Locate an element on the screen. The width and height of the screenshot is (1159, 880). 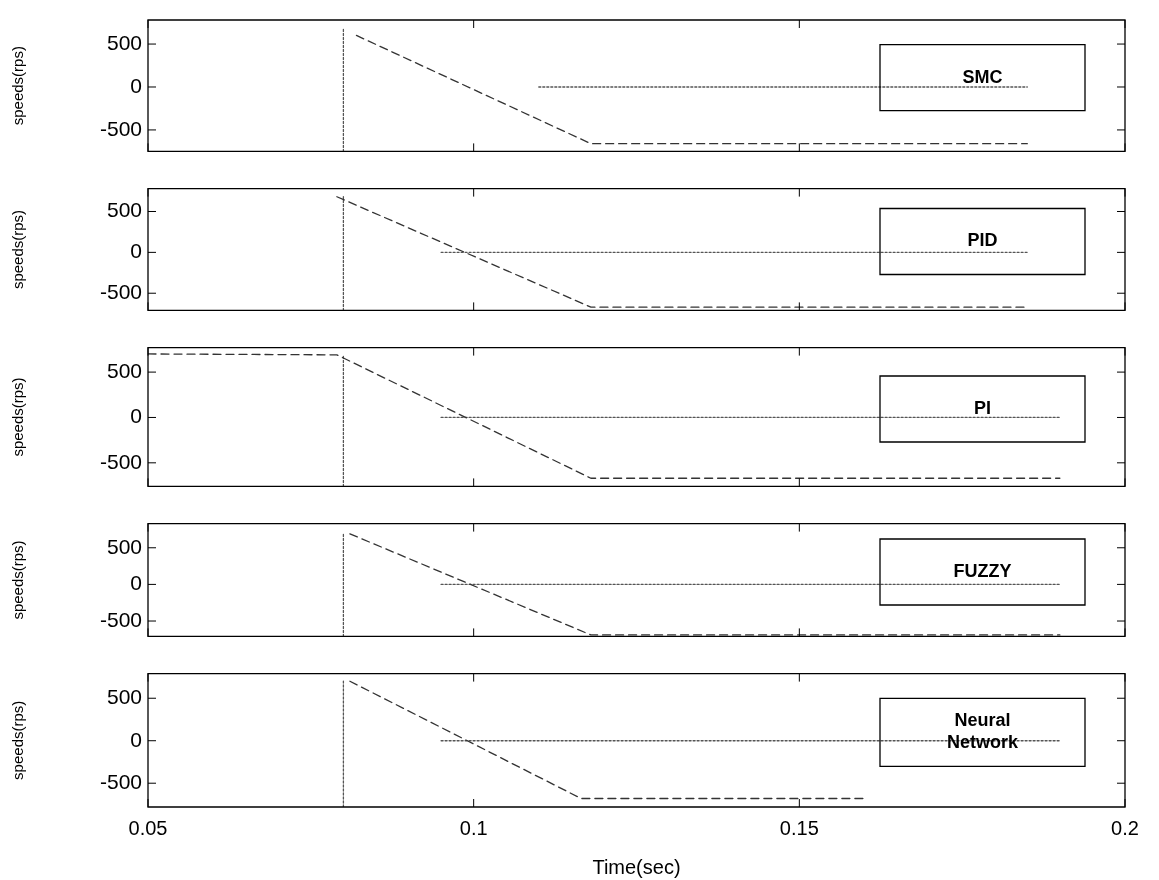
x-tick-label: 0.1 is located at coordinates (473, 827).